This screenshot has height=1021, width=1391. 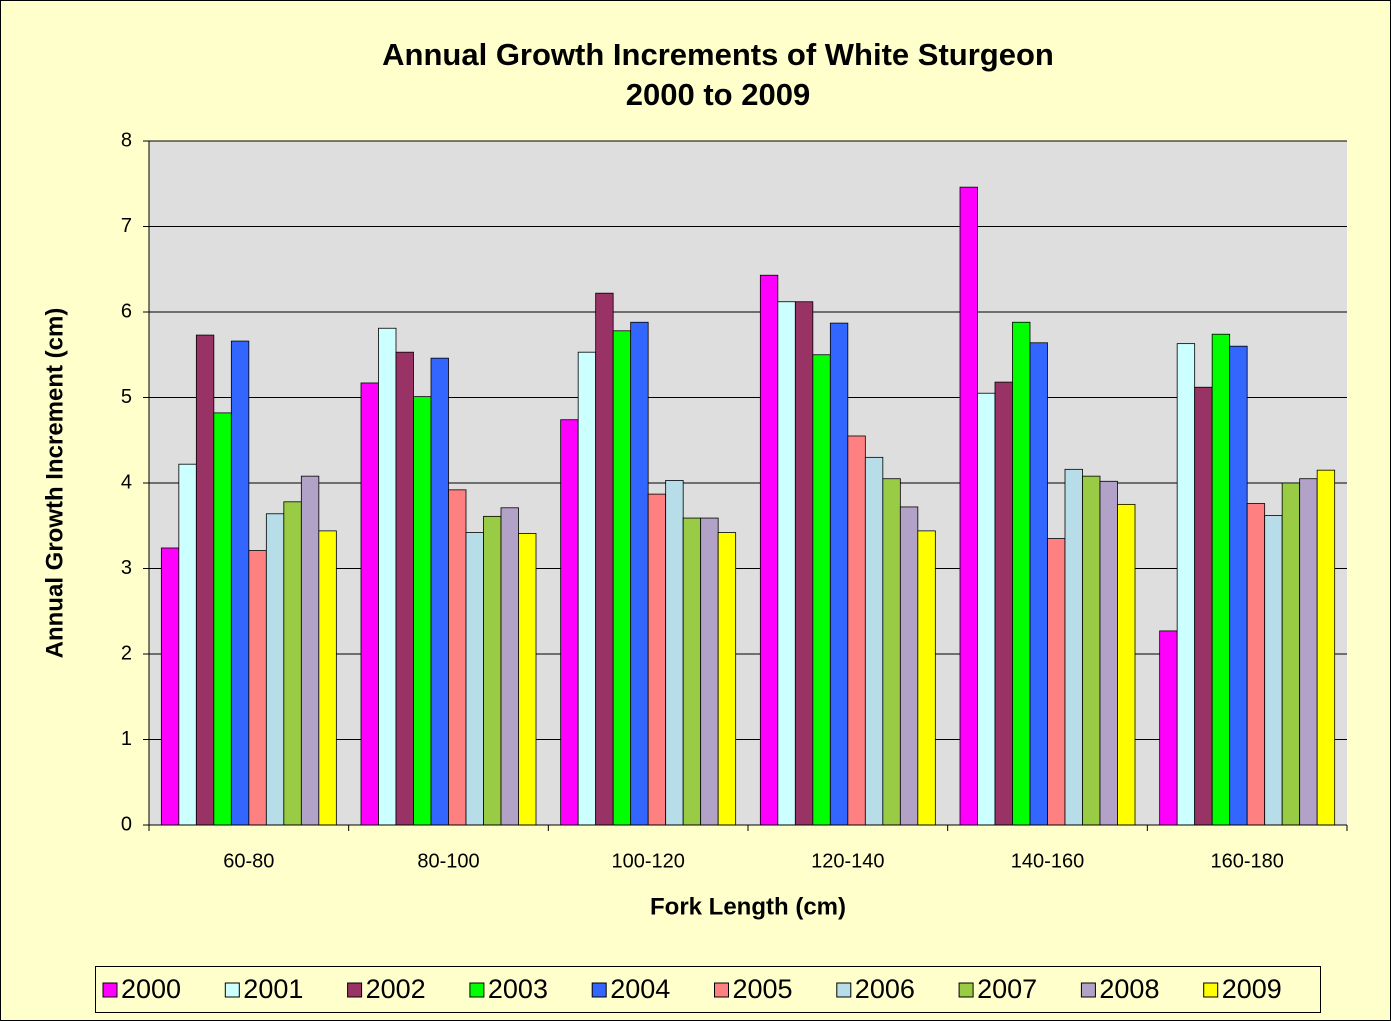 What do you see at coordinates (248, 861) in the screenshot?
I see `x-tick-label: 60-80` at bounding box center [248, 861].